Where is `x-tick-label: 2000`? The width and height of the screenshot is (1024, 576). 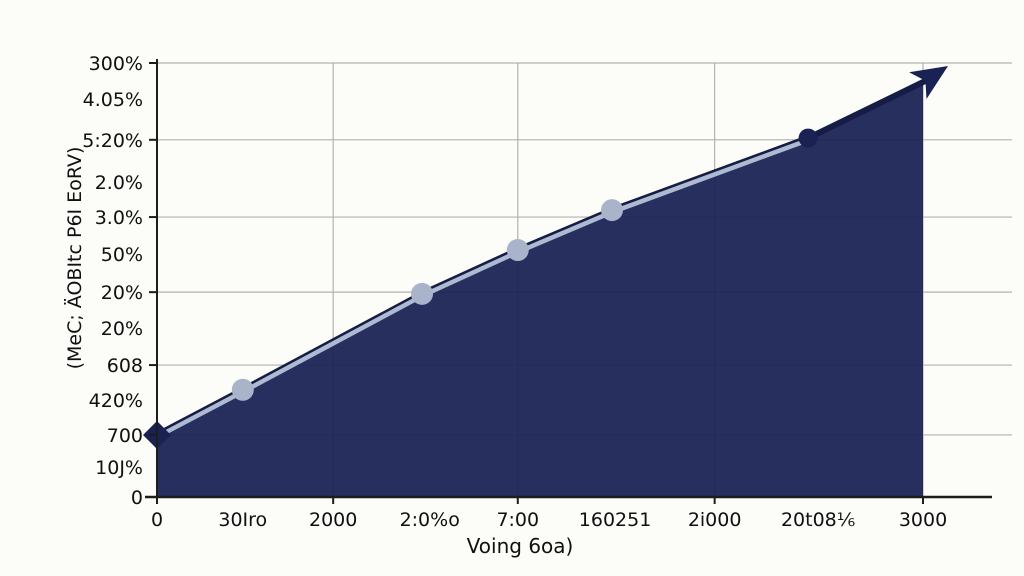 x-tick-label: 2000 is located at coordinates (333, 520).